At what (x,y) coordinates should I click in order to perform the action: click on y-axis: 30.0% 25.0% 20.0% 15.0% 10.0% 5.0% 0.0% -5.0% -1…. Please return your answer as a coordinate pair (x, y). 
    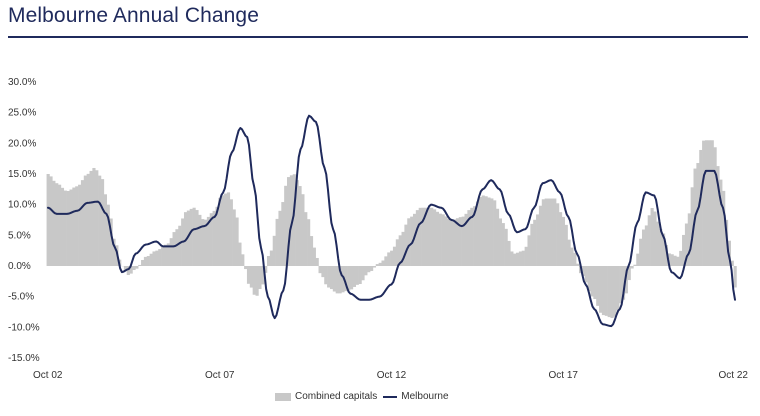
    Looking at the image, I should click on (24, 220).